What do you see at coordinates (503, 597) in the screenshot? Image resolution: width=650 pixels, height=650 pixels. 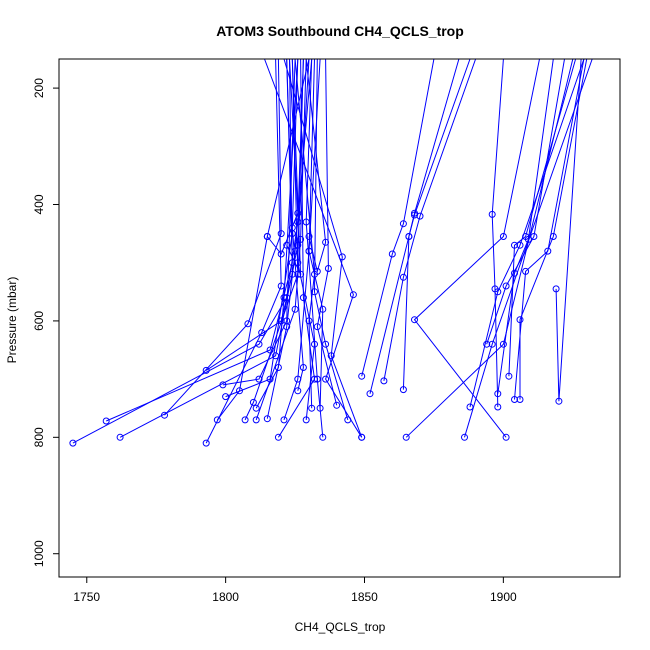 I see `x-tick-label: 1900` at bounding box center [503, 597].